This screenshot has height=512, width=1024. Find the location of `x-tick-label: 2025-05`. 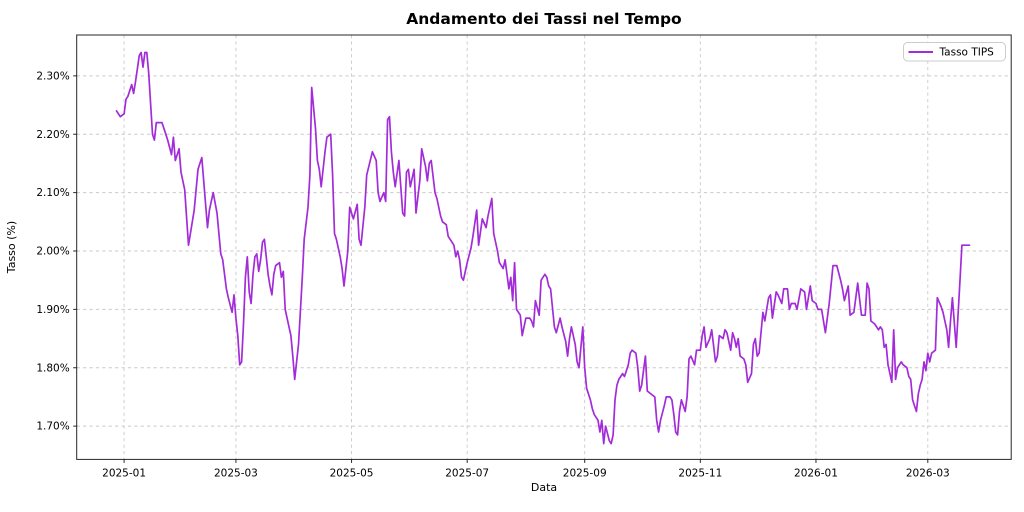

x-tick-label: 2025-05 is located at coordinates (352, 473).